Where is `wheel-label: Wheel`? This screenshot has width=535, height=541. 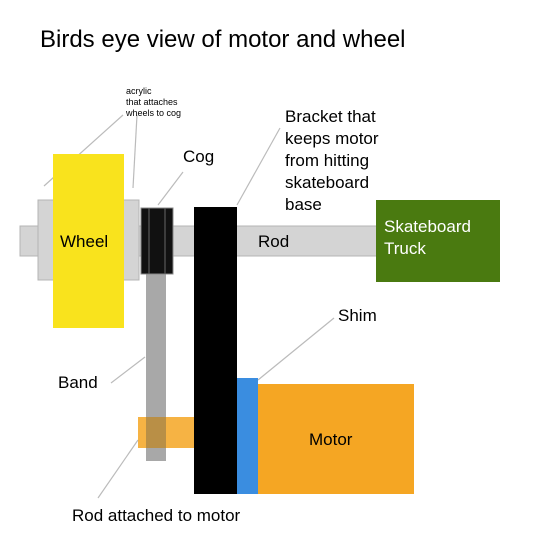 wheel-label: Wheel is located at coordinates (84, 241).